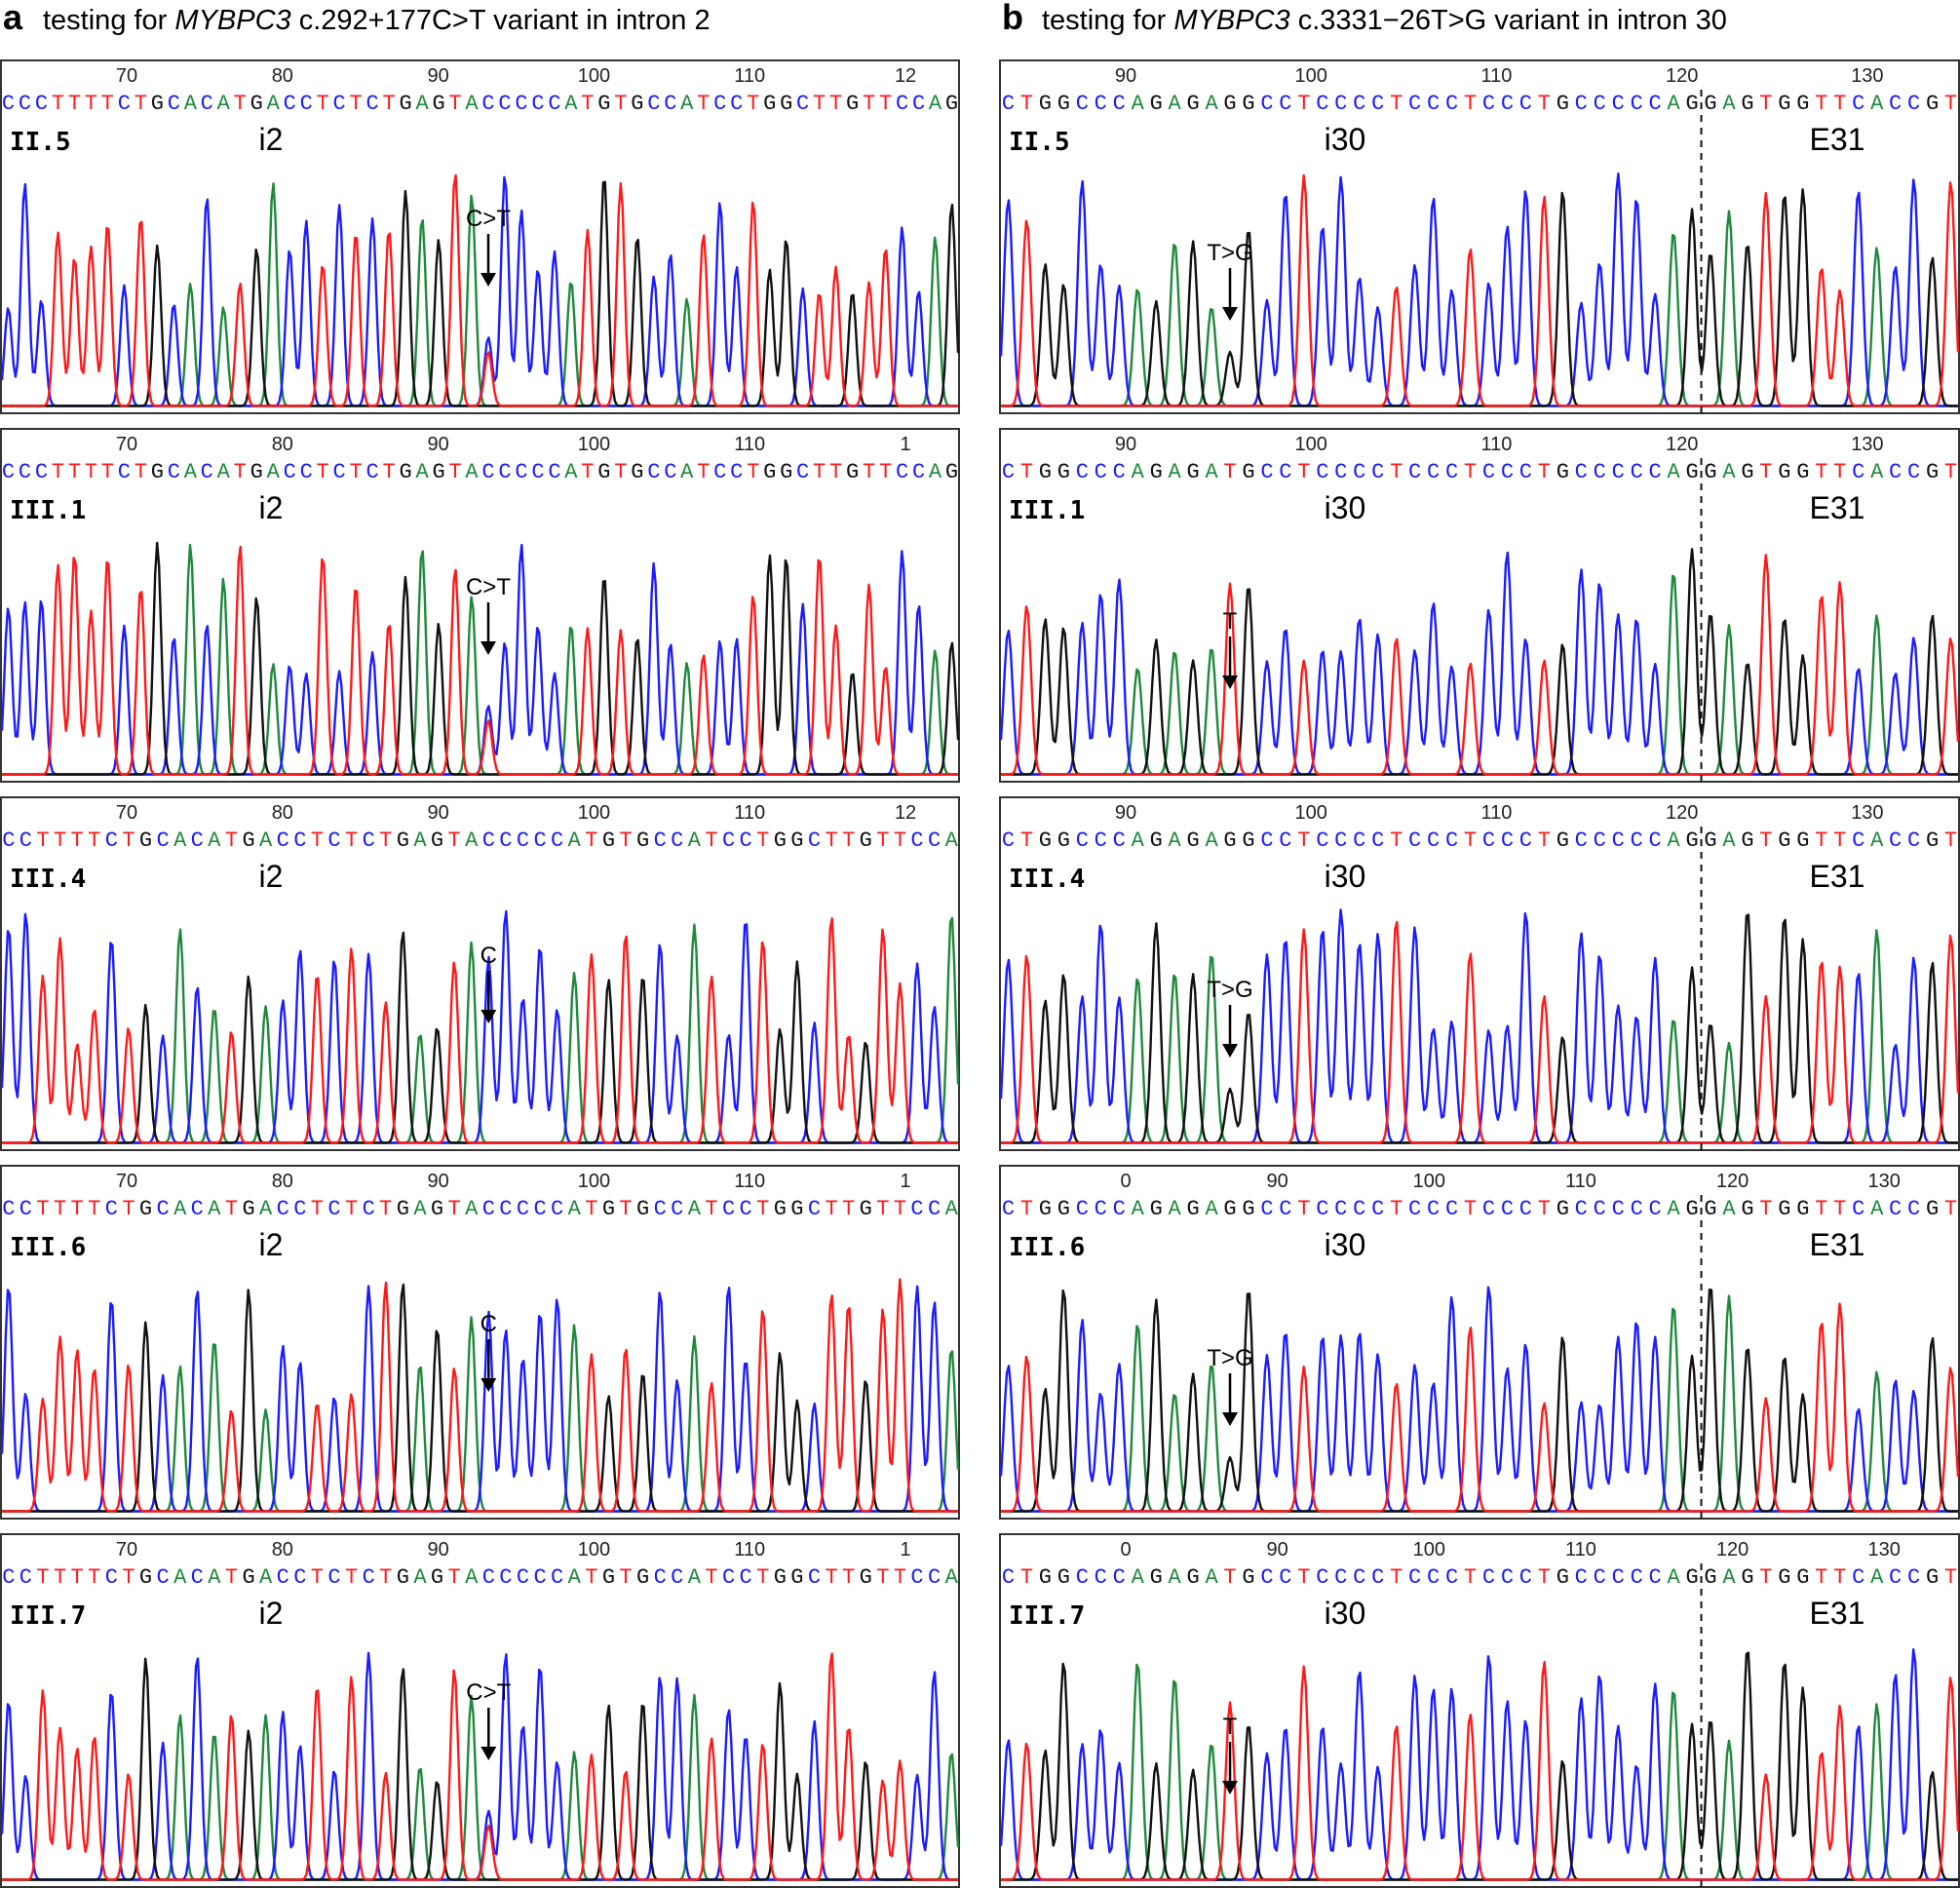 Image resolution: width=1960 pixels, height=1888 pixels. I want to click on sample-label: III.7, so click(1047, 1616).